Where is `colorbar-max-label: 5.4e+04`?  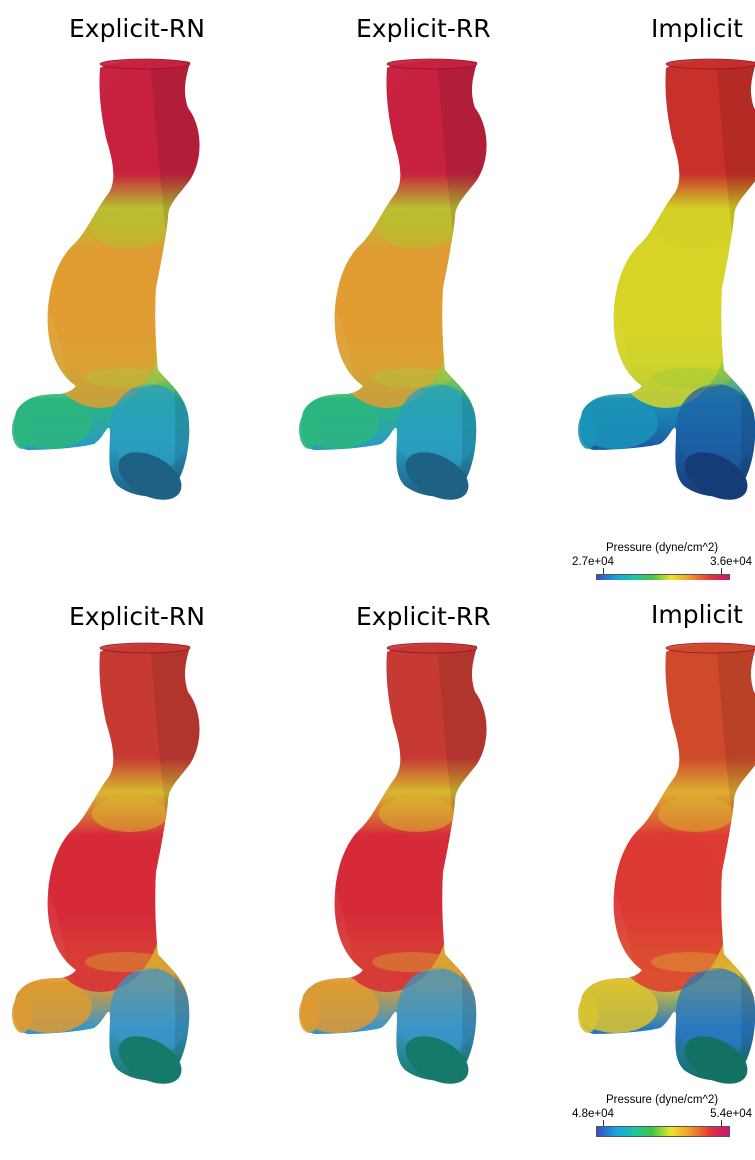
colorbar-max-label: 5.4e+04 is located at coordinates (731, 1114).